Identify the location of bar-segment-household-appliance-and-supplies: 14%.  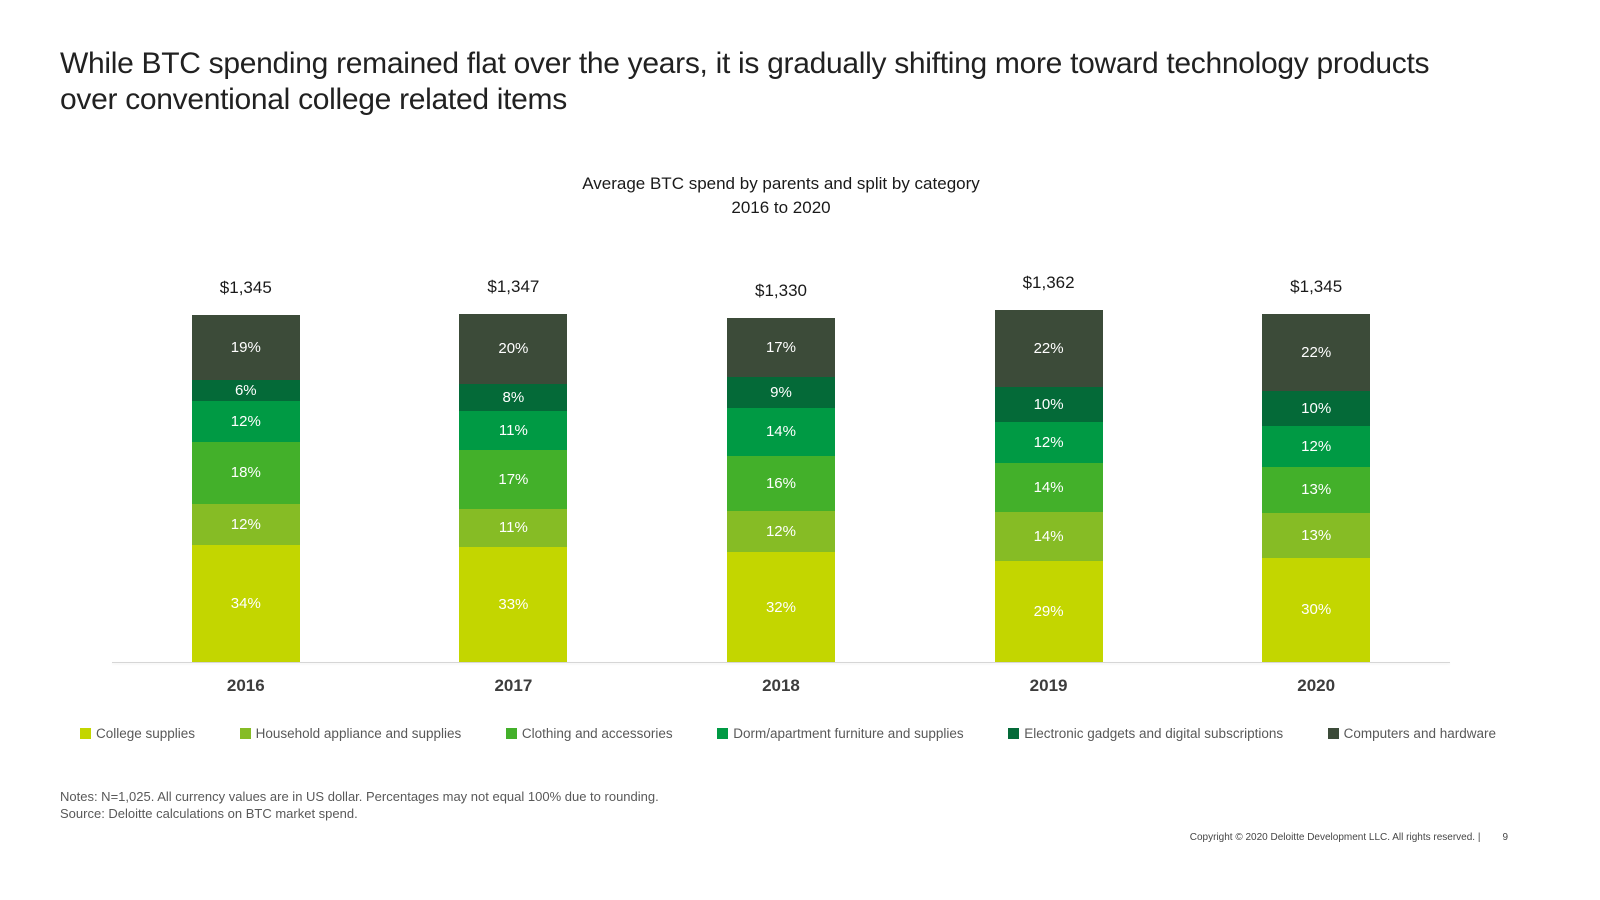
(1048, 536).